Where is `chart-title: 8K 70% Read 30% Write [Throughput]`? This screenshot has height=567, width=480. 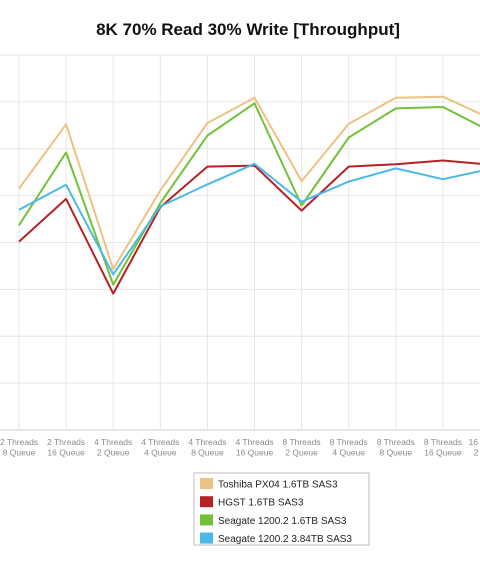 chart-title: 8K 70% Read 30% Write [Throughput] is located at coordinates (248, 29).